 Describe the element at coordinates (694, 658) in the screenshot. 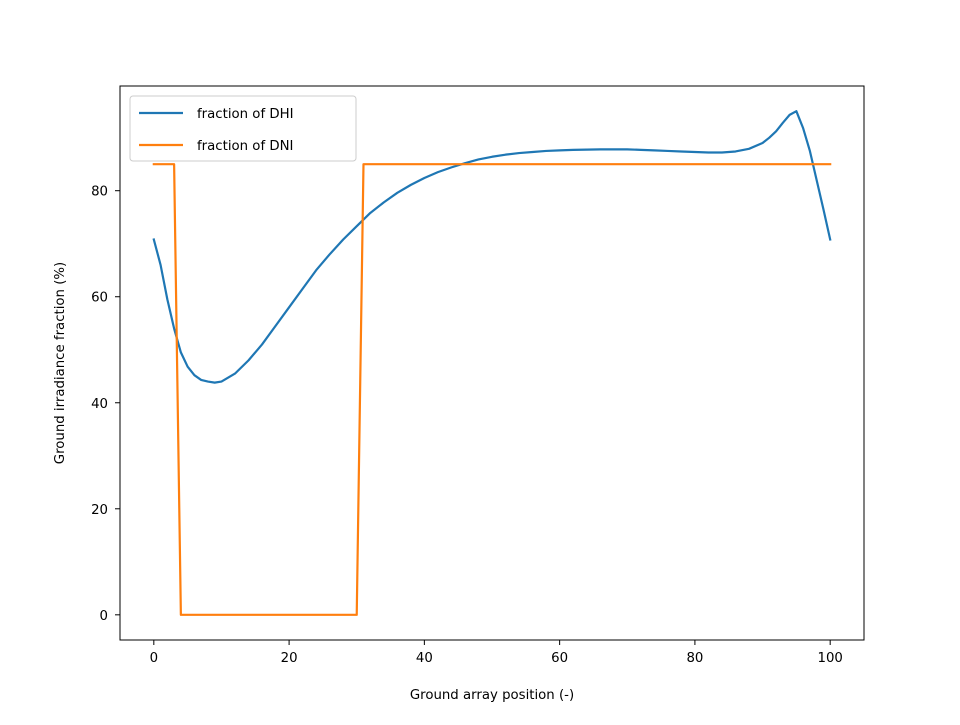

I see `x-tick-label: 80` at that location.